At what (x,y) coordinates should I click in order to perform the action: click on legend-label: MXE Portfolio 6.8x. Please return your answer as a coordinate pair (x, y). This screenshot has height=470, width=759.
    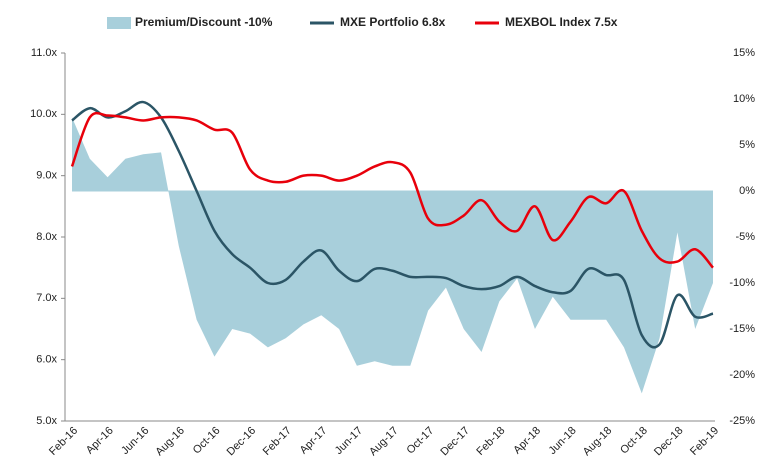
    Looking at the image, I should click on (393, 22).